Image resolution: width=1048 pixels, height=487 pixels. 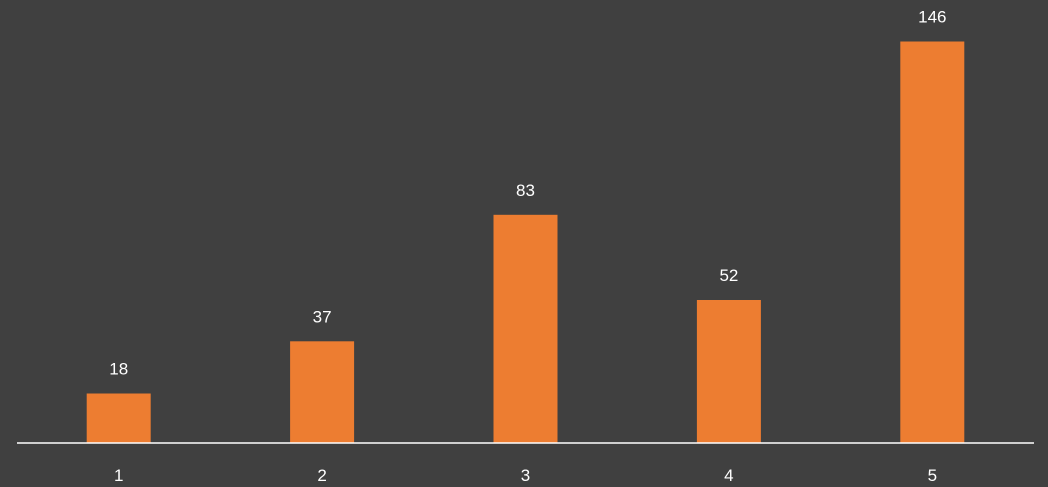 I want to click on data-label-2: 37, so click(x=322, y=316).